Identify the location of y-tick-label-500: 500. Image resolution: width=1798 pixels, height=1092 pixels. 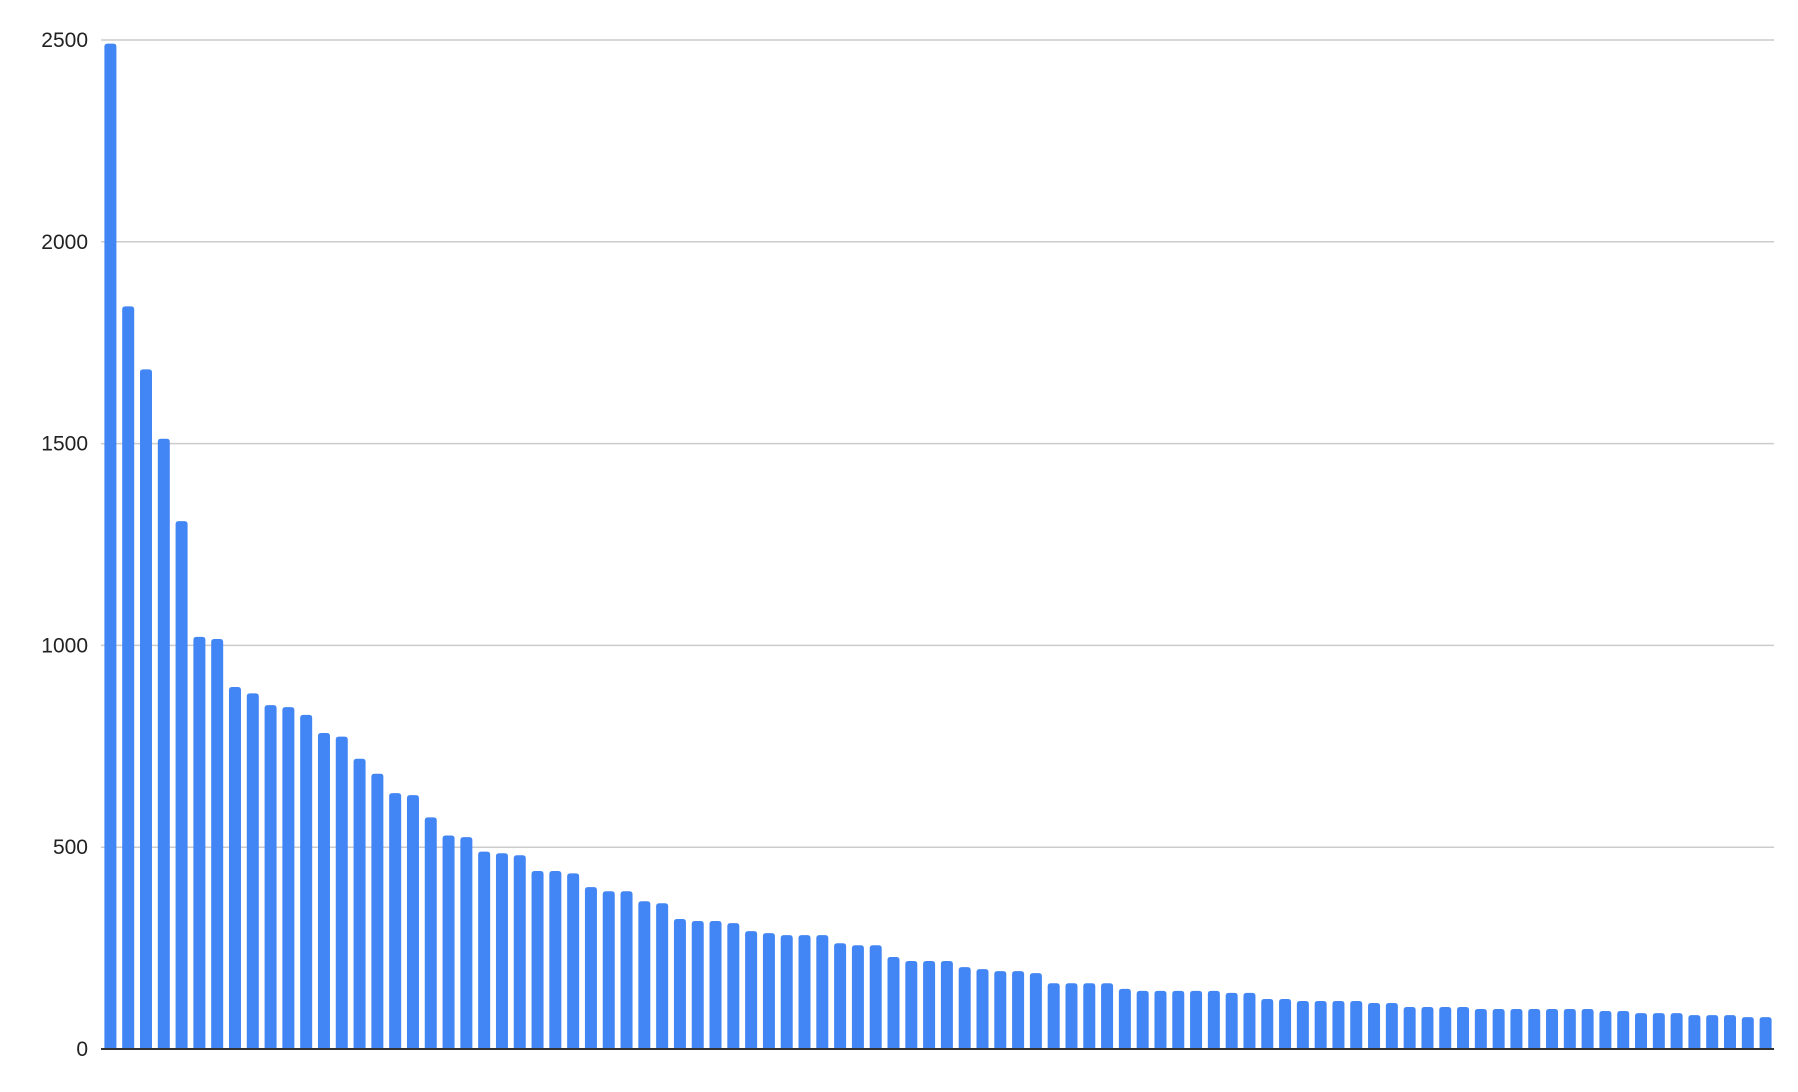
(70, 847).